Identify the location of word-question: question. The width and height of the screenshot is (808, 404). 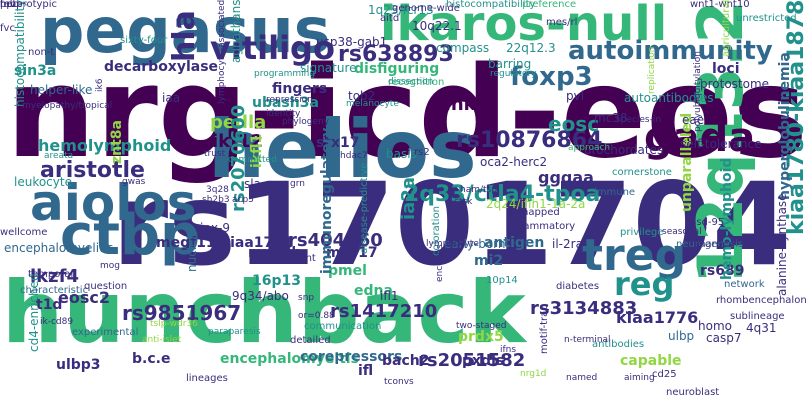
(106, 286).